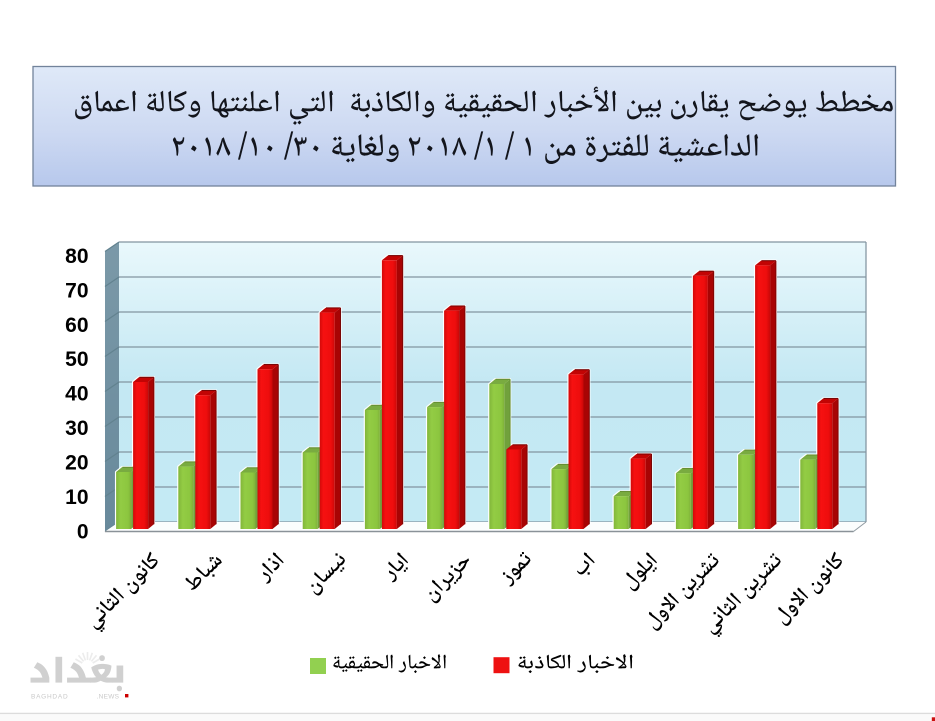  Describe the element at coordinates (108, 697) in the screenshot. I see `svg-text: .NEWS` at that location.